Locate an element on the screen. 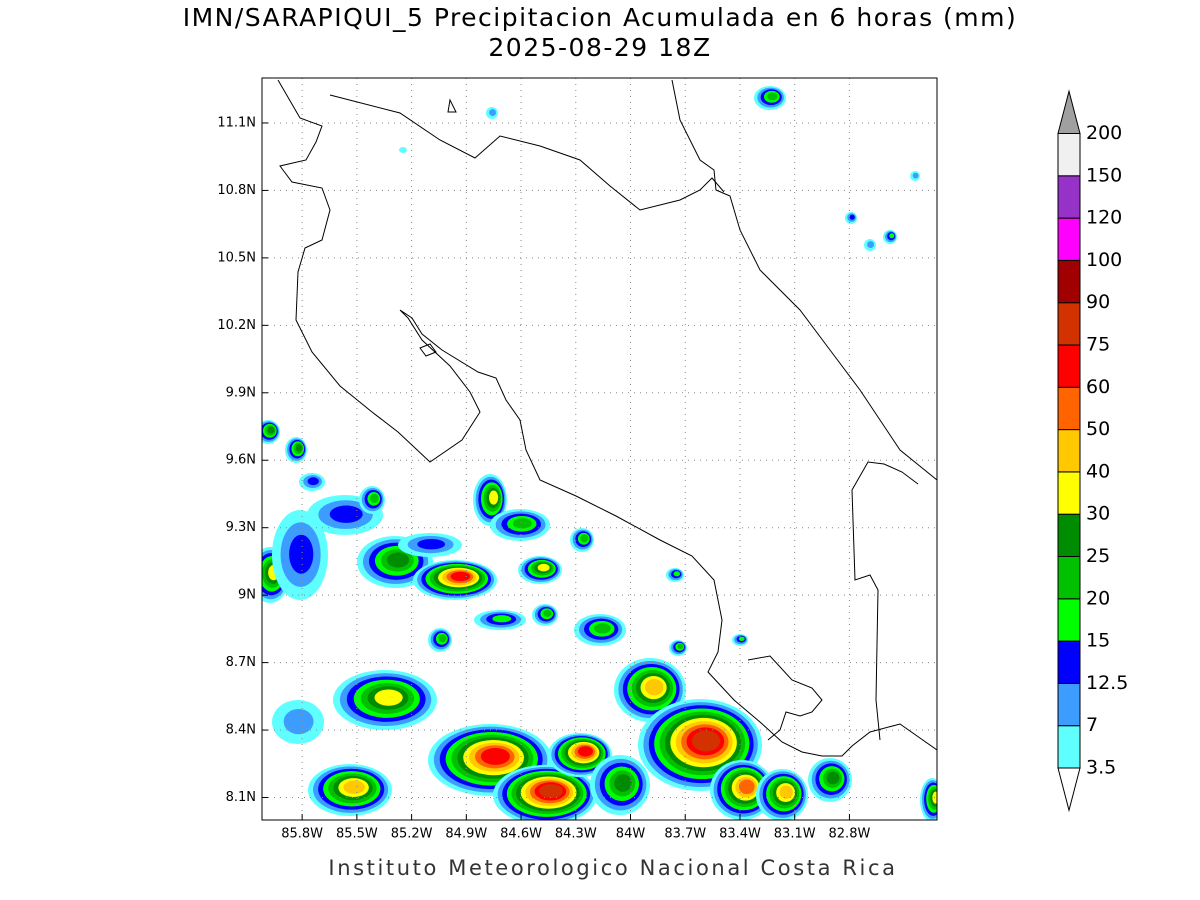 The height and width of the screenshot is (900, 1200). colorbar-label: 20 is located at coordinates (1098, 598).